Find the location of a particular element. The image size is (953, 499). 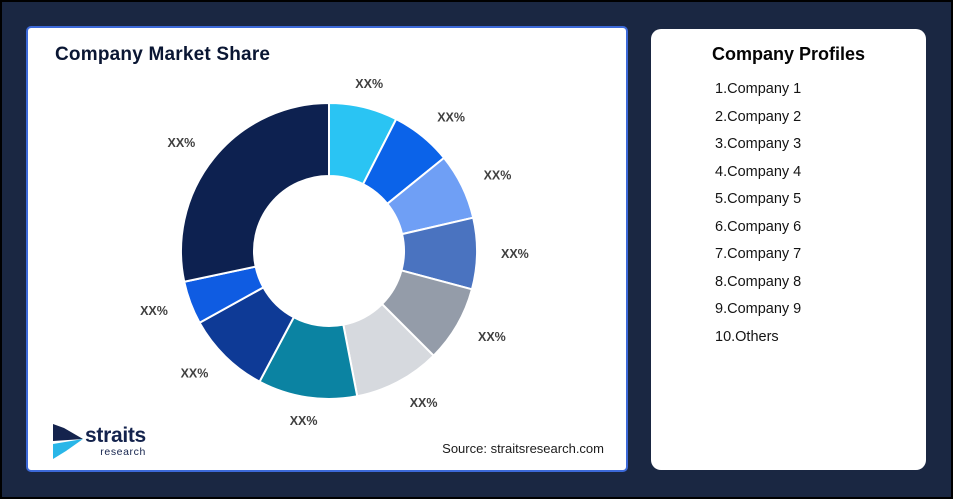

chart-title: Company Market Share is located at coordinates (163, 54).